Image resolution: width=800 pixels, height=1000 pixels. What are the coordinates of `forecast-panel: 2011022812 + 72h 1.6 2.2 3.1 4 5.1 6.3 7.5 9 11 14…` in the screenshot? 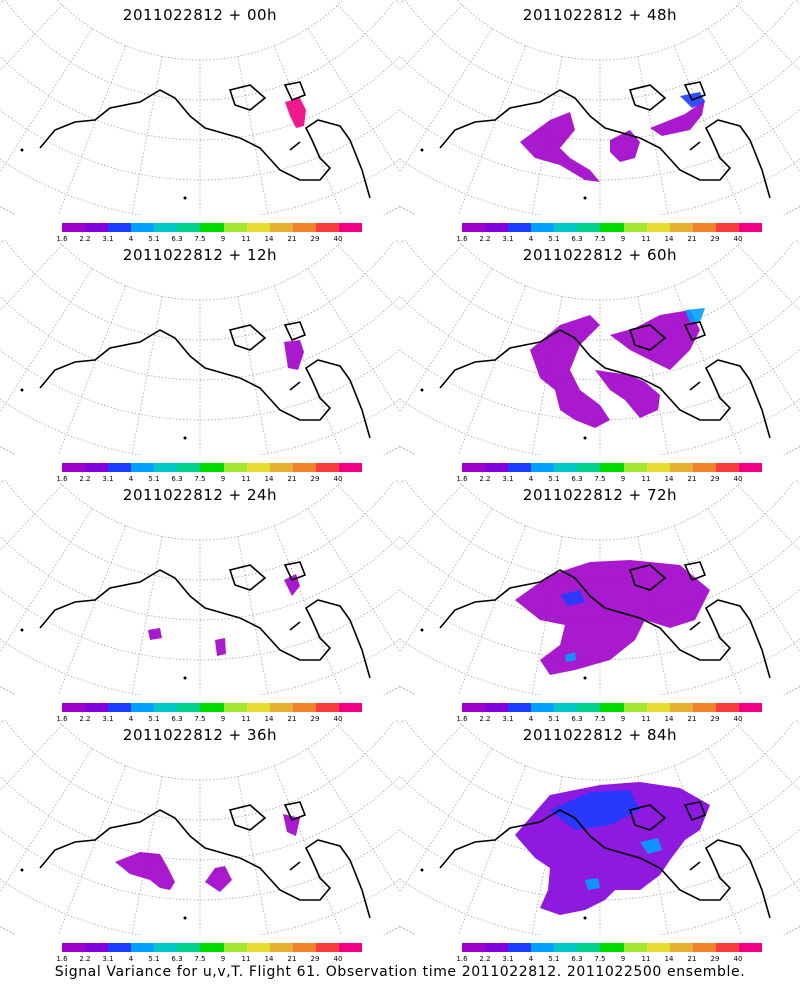 It's located at (600, 605).